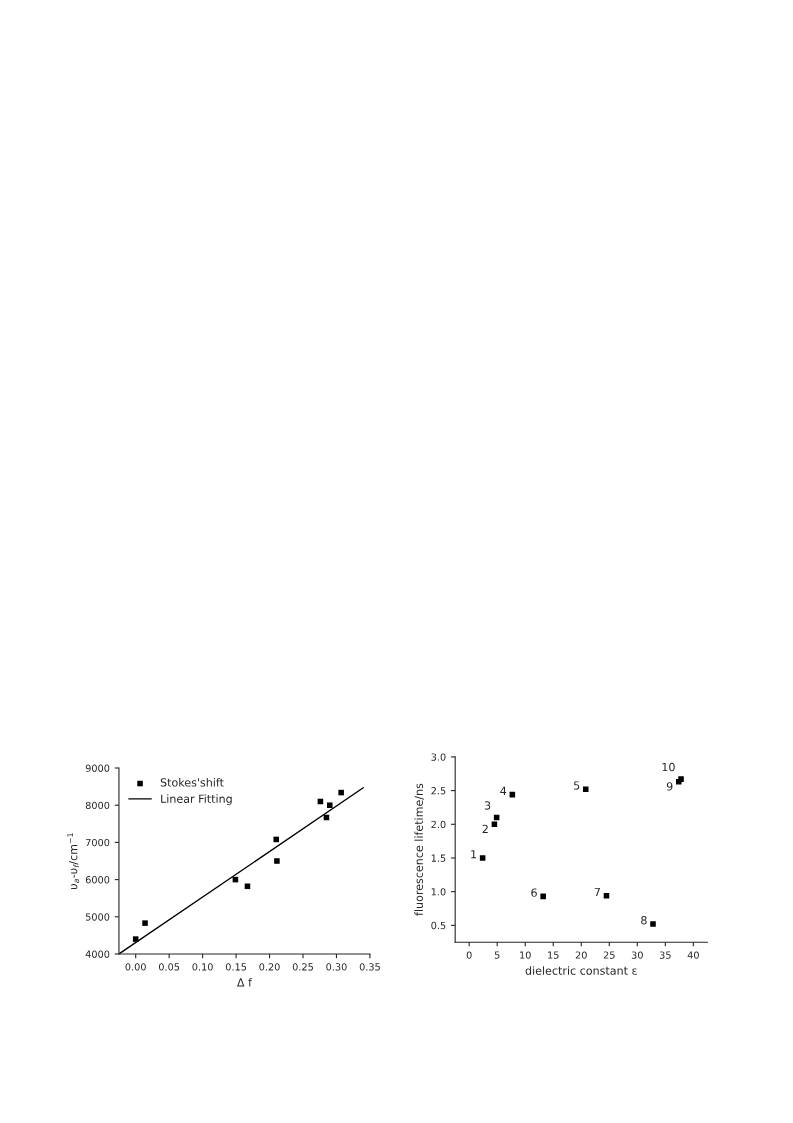  Describe the element at coordinates (369, 967) in the screenshot. I see `x-tick-label: 0.35` at that location.